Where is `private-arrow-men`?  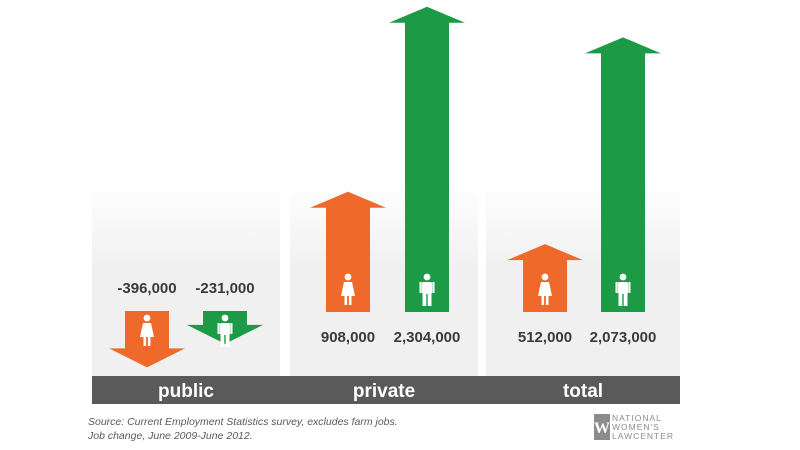
private-arrow-men is located at coordinates (427, 159).